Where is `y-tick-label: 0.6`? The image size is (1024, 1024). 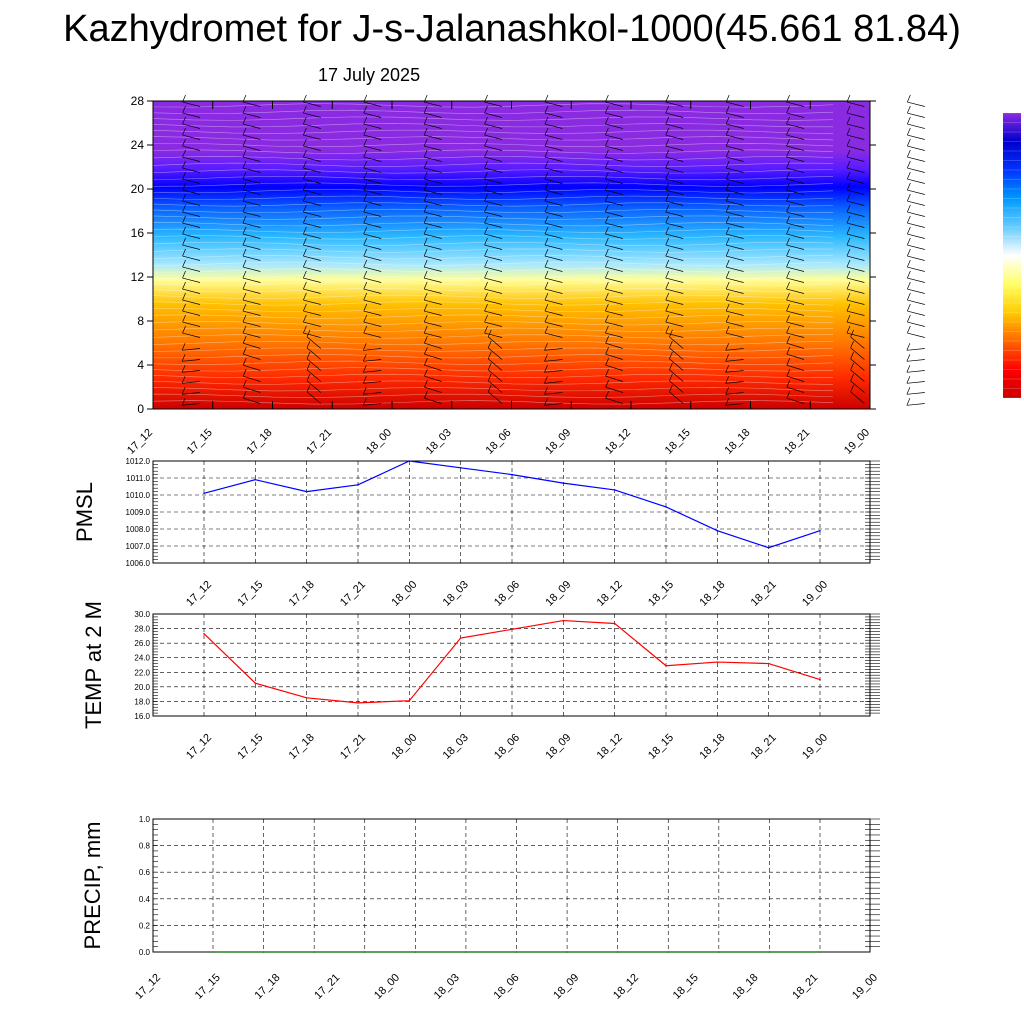 y-tick-label: 0.6 is located at coordinates (145, 872).